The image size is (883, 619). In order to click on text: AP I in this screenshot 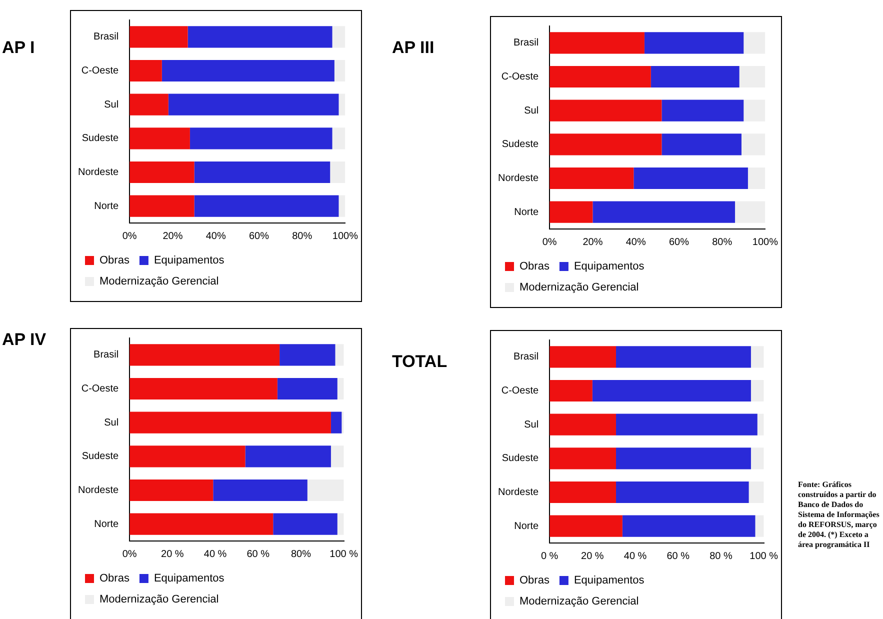, I will do `click(19, 48)`.